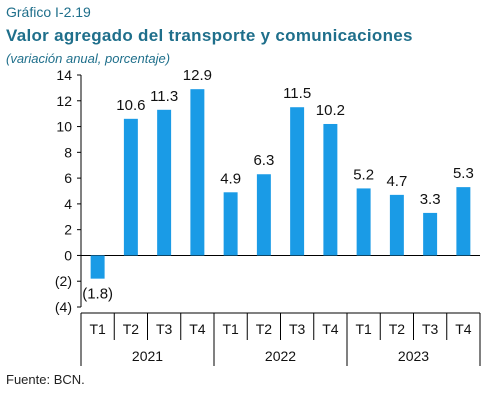 The image size is (503, 400). I want to click on y-tick-label: (4), so click(63, 307).